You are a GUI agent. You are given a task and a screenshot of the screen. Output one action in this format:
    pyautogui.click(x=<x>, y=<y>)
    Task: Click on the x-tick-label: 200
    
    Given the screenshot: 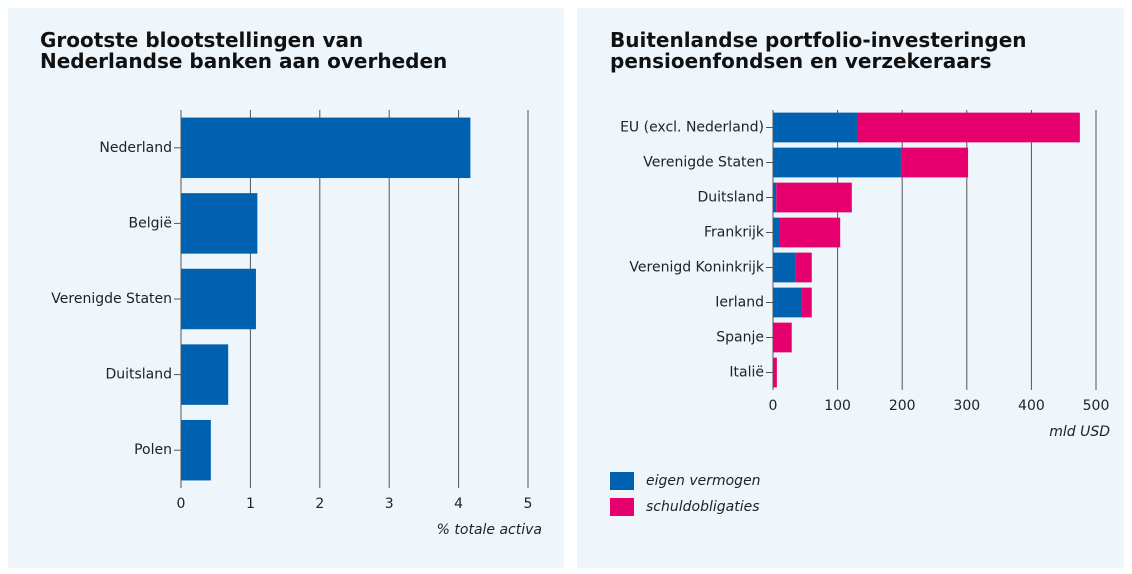 What is the action you would take?
    pyautogui.click(x=902, y=406)
    